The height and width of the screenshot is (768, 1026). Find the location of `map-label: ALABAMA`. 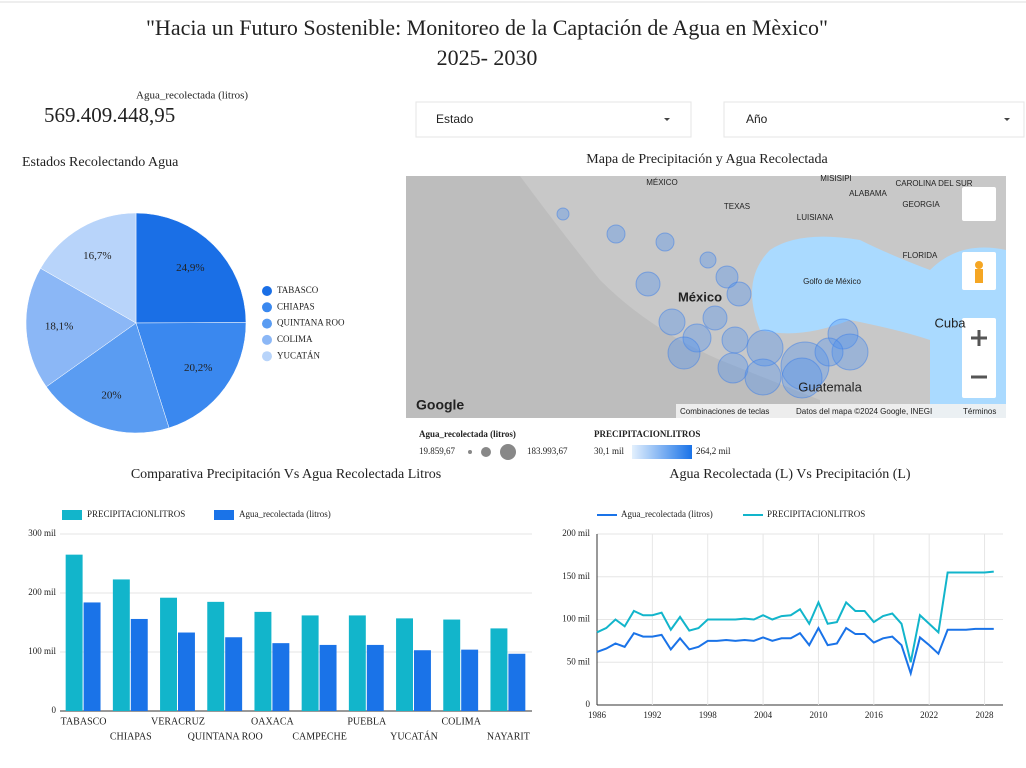

map-label: ALABAMA is located at coordinates (868, 193).